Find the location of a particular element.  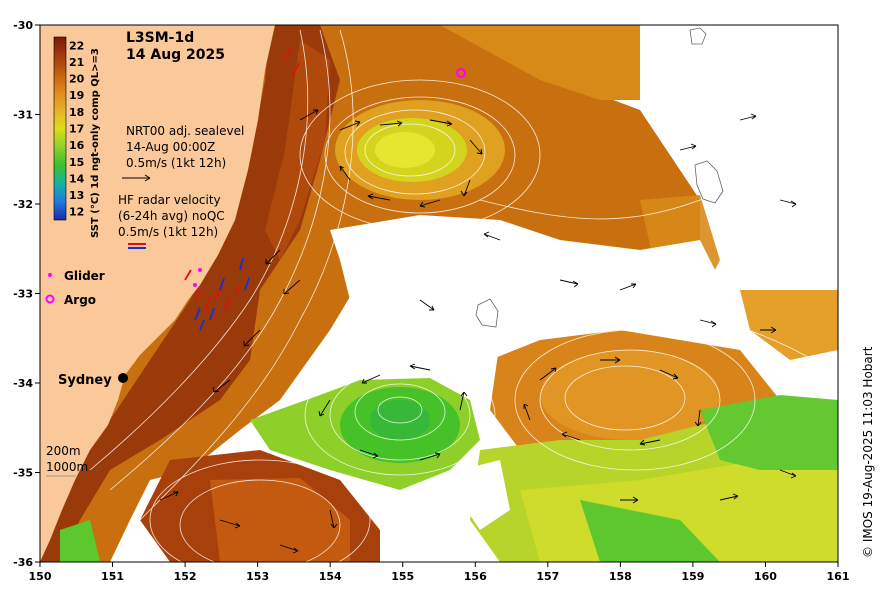

credit-text: © IMOS 19-Aug-2025 11:03 Hobart is located at coordinates (868, 452).